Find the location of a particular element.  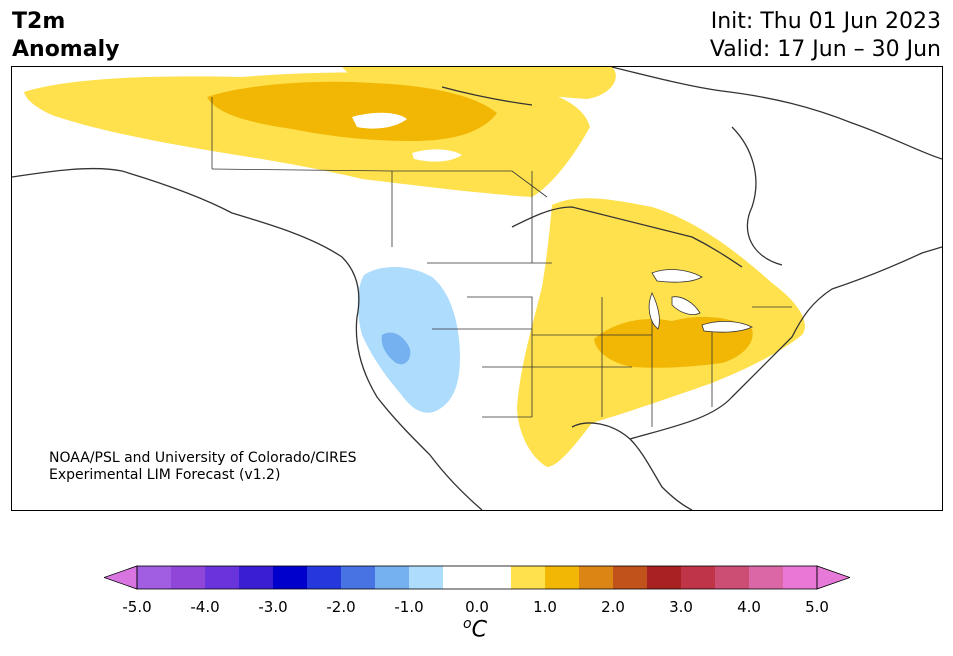

cool-anomaly-west is located at coordinates (408, 339).